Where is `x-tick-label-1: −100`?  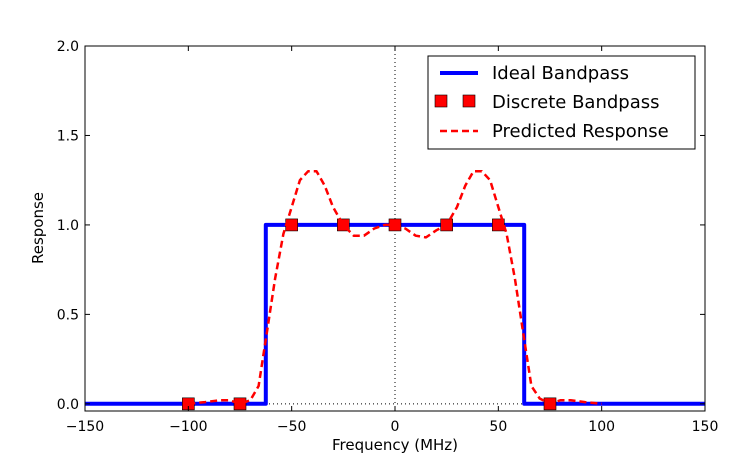 x-tick-label-1: −100 is located at coordinates (188, 427).